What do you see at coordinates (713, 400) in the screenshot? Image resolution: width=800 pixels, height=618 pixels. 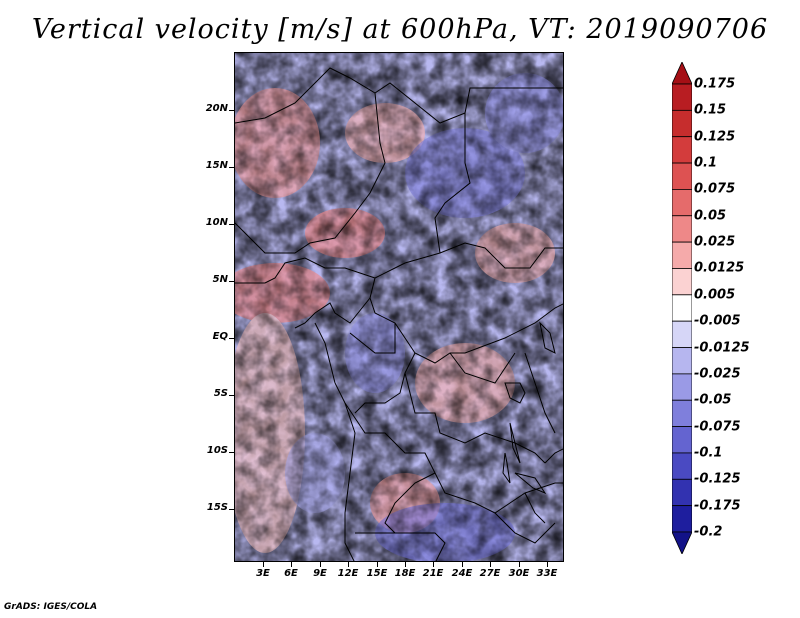 I see `colorbar-label: -0.05` at bounding box center [713, 400].